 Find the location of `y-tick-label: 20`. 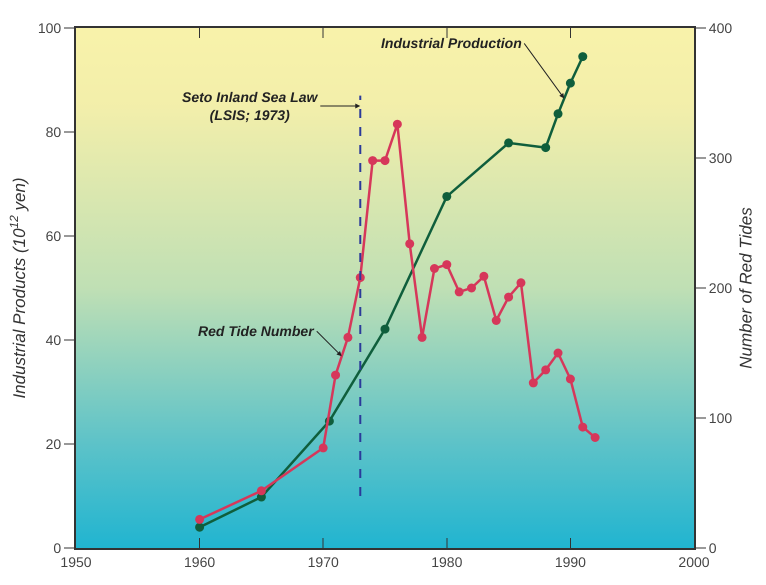

y-tick-label: 20 is located at coordinates (54, 444).